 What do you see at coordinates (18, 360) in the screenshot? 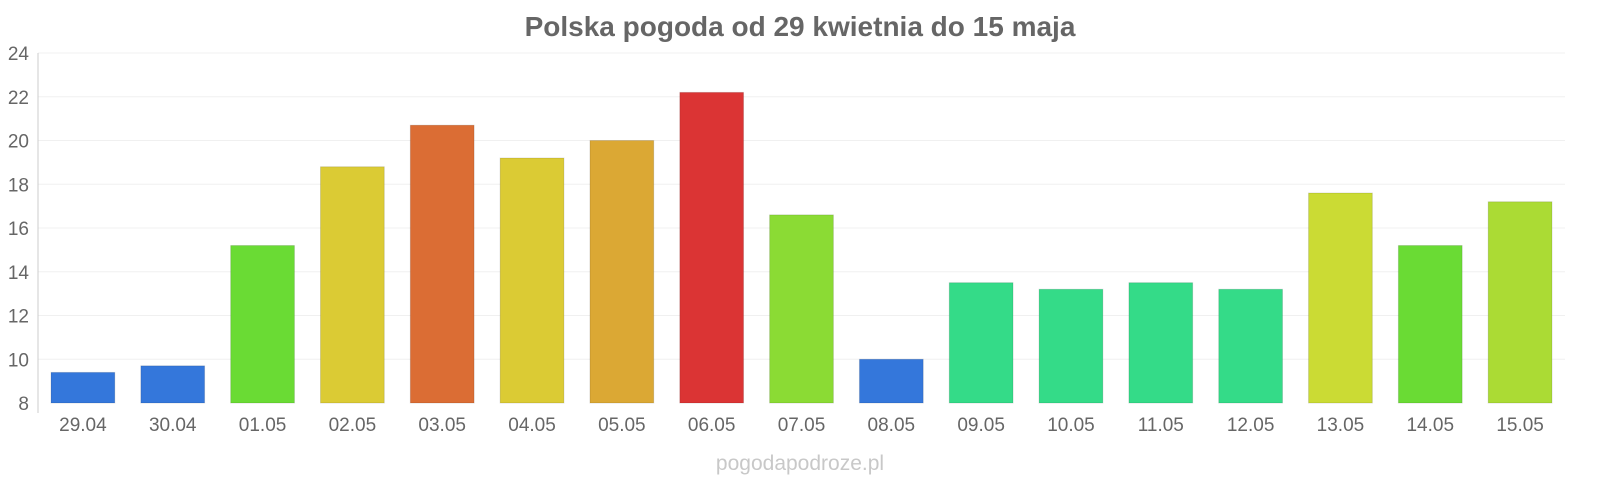
I see `y-tick-label: 10` at bounding box center [18, 360].